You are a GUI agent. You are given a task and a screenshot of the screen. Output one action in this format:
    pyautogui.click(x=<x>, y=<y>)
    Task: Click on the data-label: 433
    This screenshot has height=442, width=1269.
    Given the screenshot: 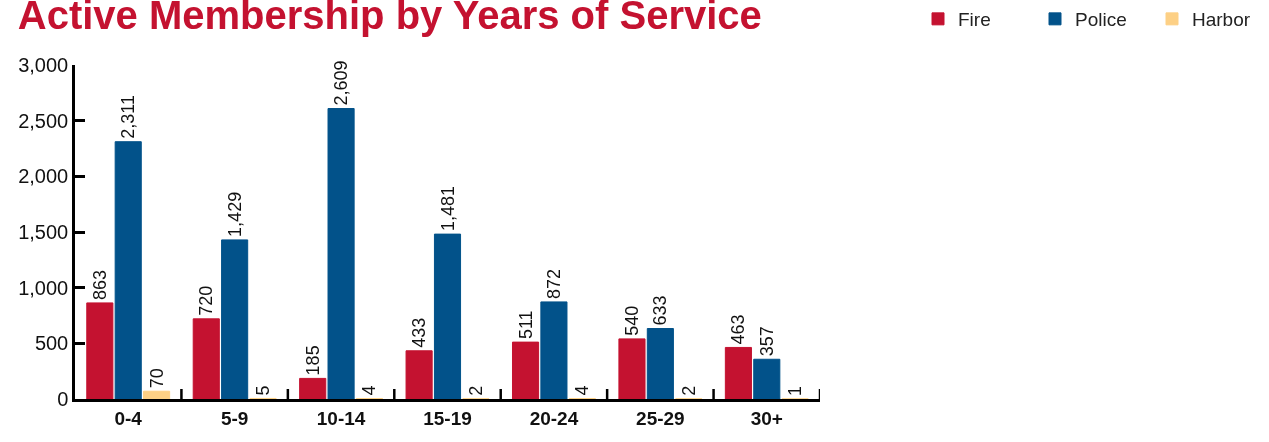 What is the action you would take?
    pyautogui.click(x=419, y=332)
    